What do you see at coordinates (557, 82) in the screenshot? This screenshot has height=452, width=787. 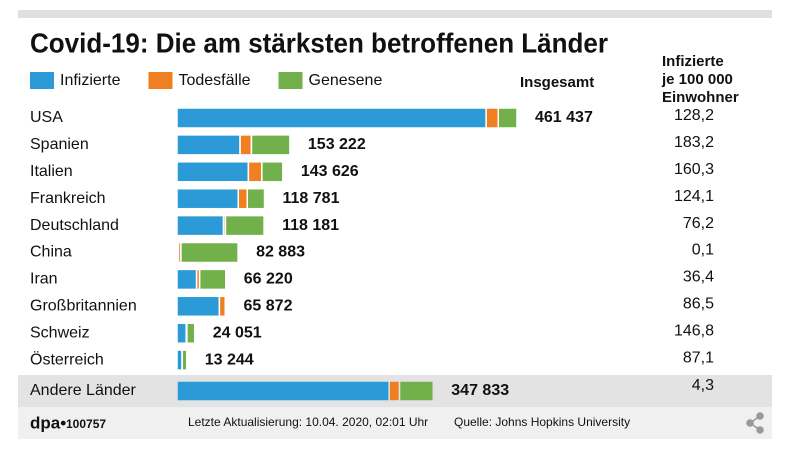 I see `total-header: Insgesamt` at bounding box center [557, 82].